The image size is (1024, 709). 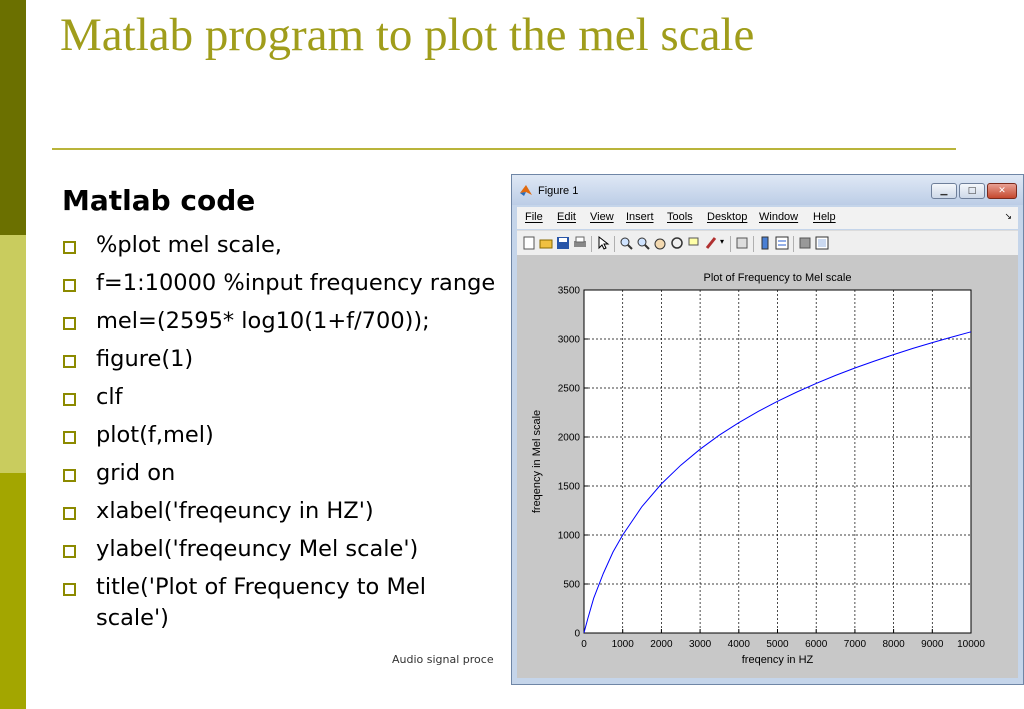 What do you see at coordinates (159, 200) in the screenshot?
I see `section-heading: Matlab code` at bounding box center [159, 200].